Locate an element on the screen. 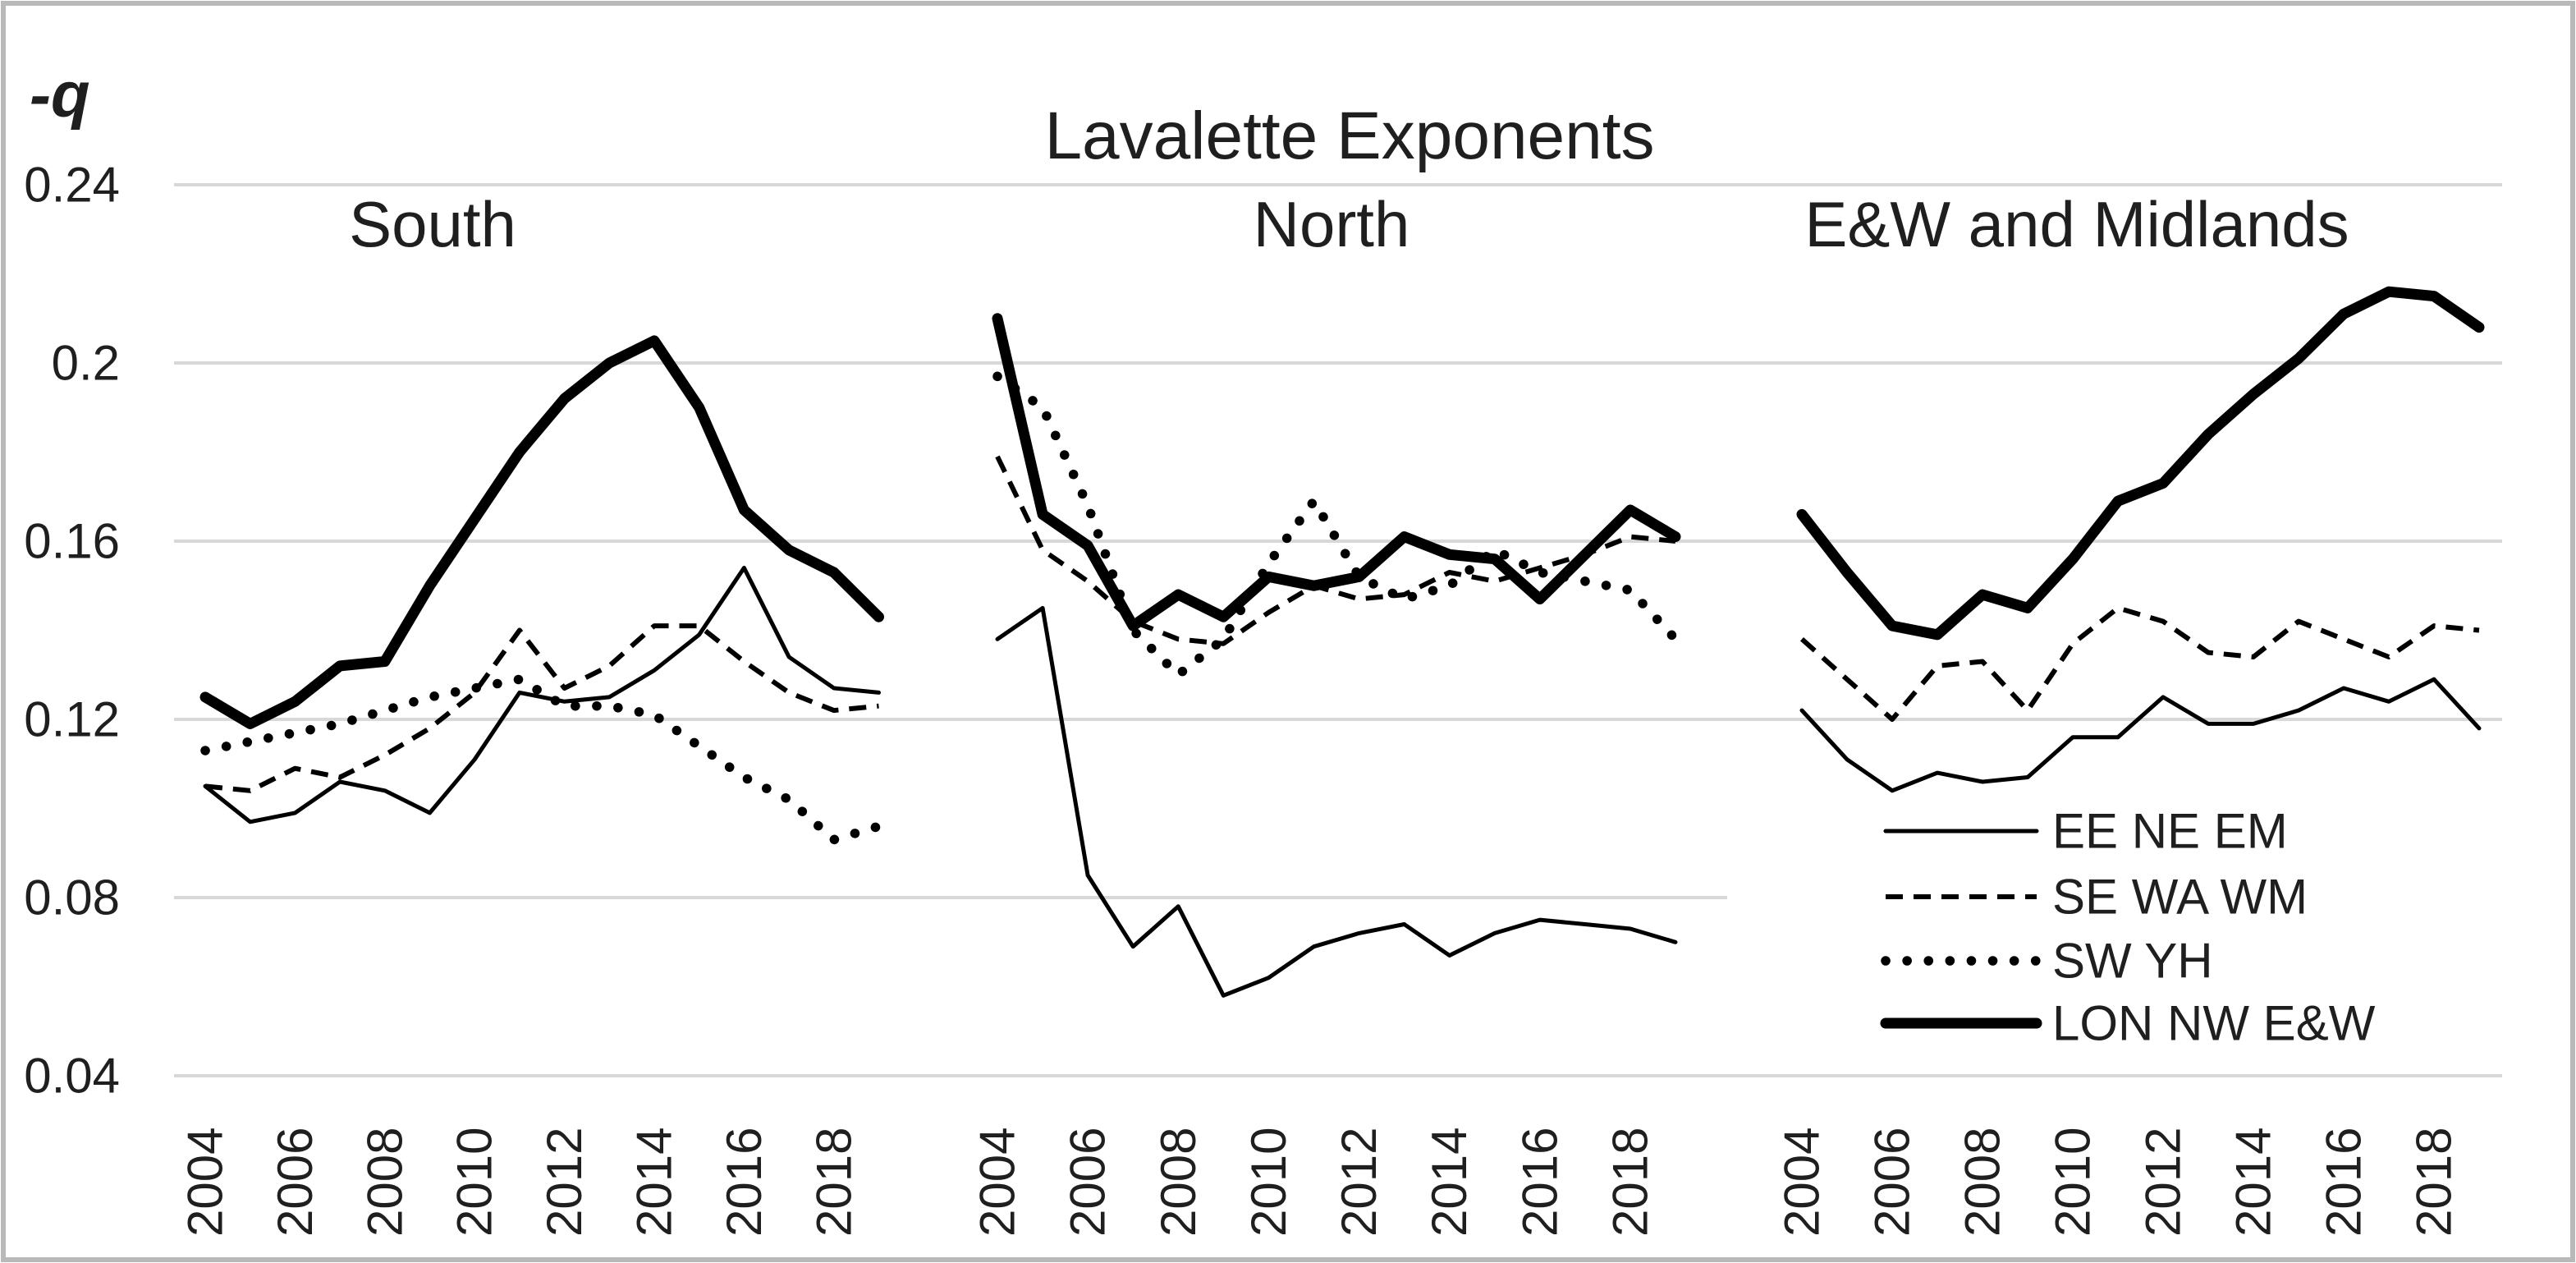 This screenshot has width=2576, height=1263. series-north-yh is located at coordinates (1336, 525).